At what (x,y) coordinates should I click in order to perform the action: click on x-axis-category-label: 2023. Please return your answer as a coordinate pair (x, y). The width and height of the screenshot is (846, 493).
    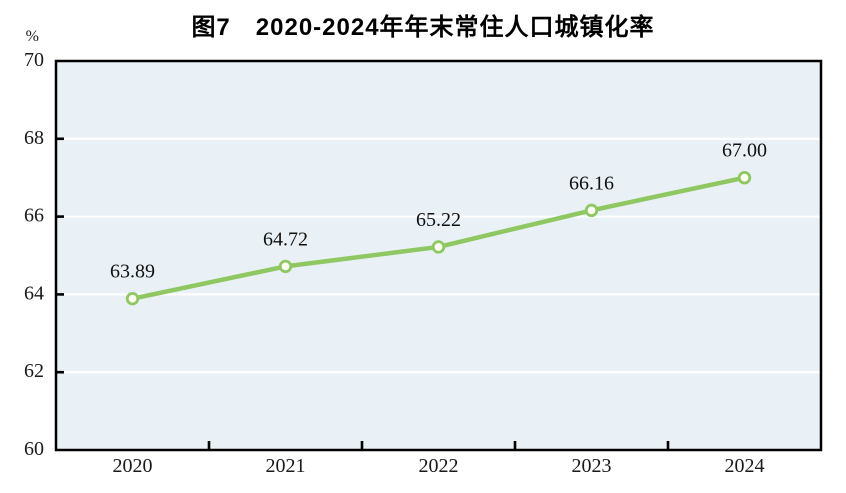
    Looking at the image, I should click on (592, 466).